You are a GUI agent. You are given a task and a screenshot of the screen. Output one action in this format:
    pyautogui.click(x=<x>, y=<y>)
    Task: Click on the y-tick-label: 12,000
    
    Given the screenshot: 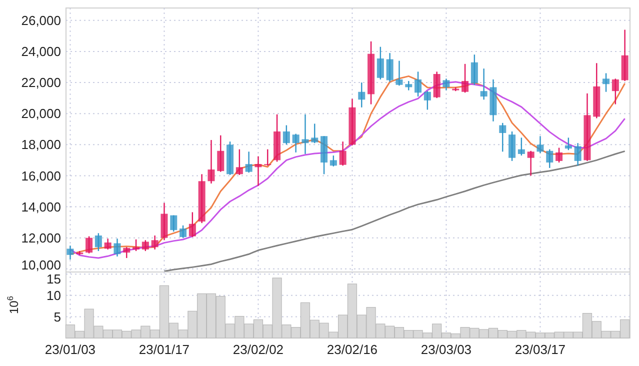 What is the action you would take?
    pyautogui.click(x=41, y=238)
    